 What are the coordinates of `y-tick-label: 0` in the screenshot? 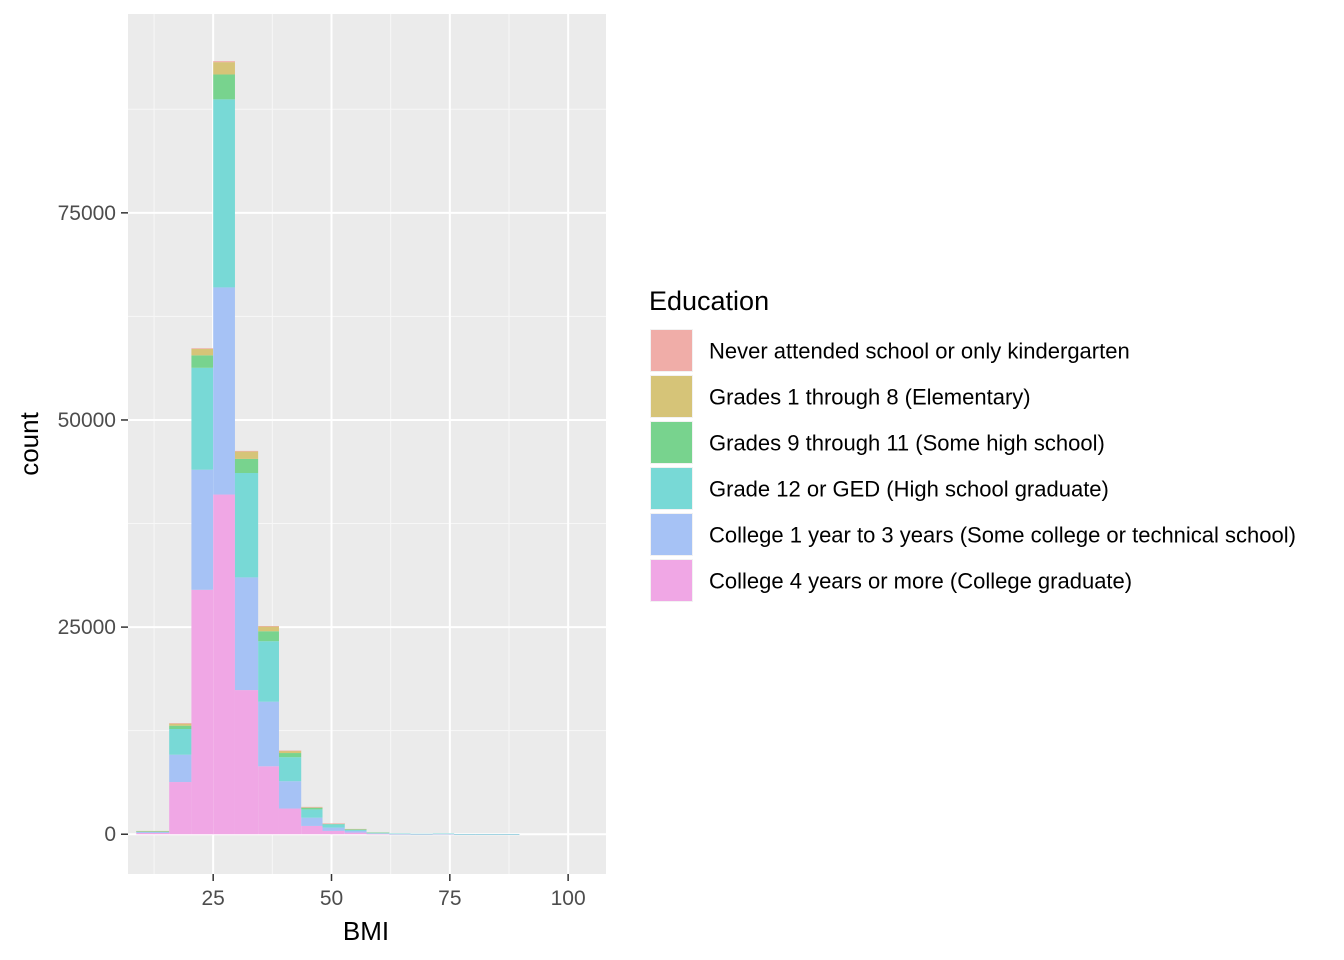 It's located at (110, 834).